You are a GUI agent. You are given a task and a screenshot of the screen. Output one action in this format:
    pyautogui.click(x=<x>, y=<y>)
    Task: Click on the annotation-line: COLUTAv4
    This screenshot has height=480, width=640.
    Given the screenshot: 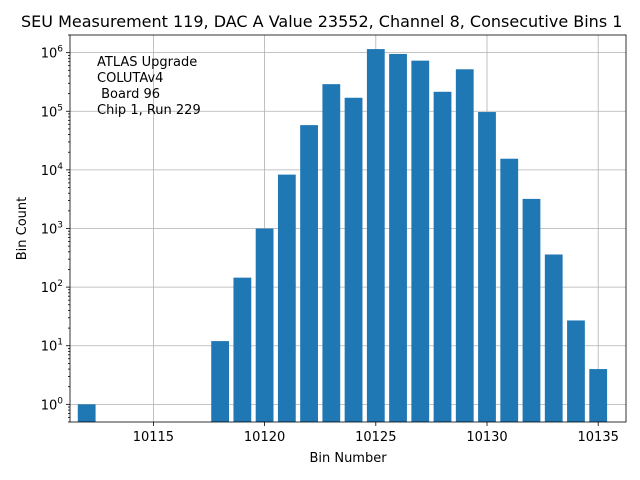 What is the action you would take?
    pyautogui.click(x=130, y=78)
    